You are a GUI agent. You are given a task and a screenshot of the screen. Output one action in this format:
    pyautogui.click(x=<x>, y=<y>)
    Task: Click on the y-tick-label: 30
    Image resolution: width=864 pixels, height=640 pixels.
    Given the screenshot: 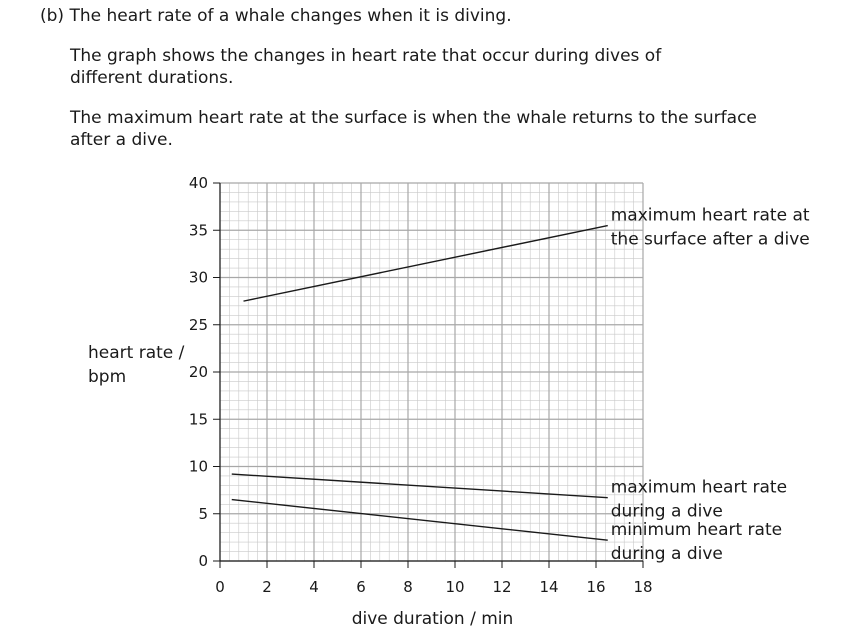 What is the action you would take?
    pyautogui.click(x=198, y=278)
    